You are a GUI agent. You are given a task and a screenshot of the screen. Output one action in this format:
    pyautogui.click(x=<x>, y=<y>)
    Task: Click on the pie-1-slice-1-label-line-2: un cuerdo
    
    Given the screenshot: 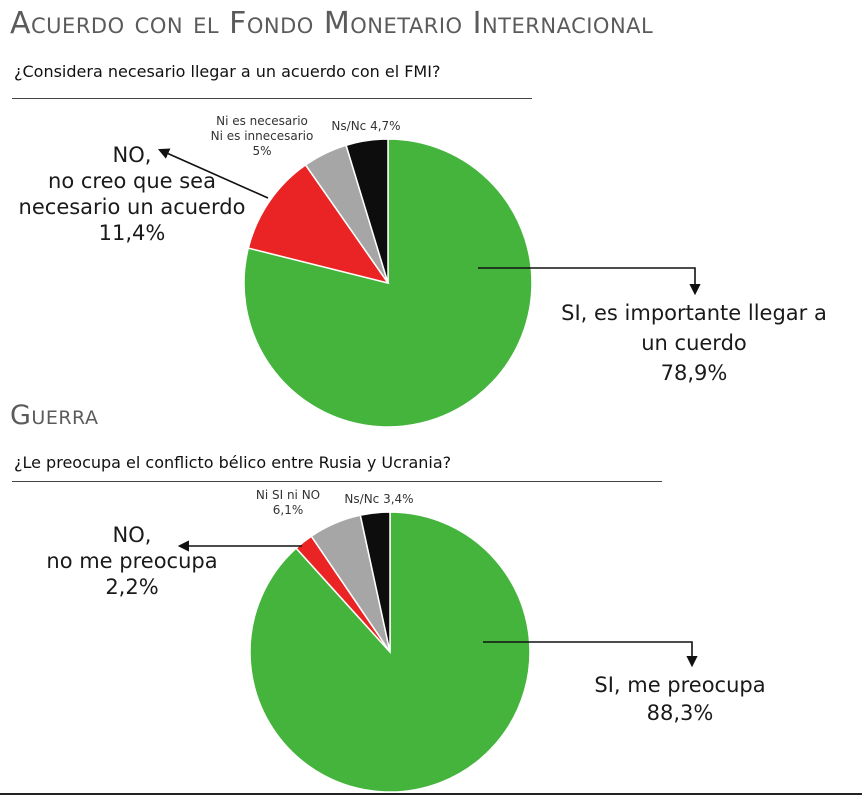 What is the action you would take?
    pyautogui.click(x=694, y=343)
    